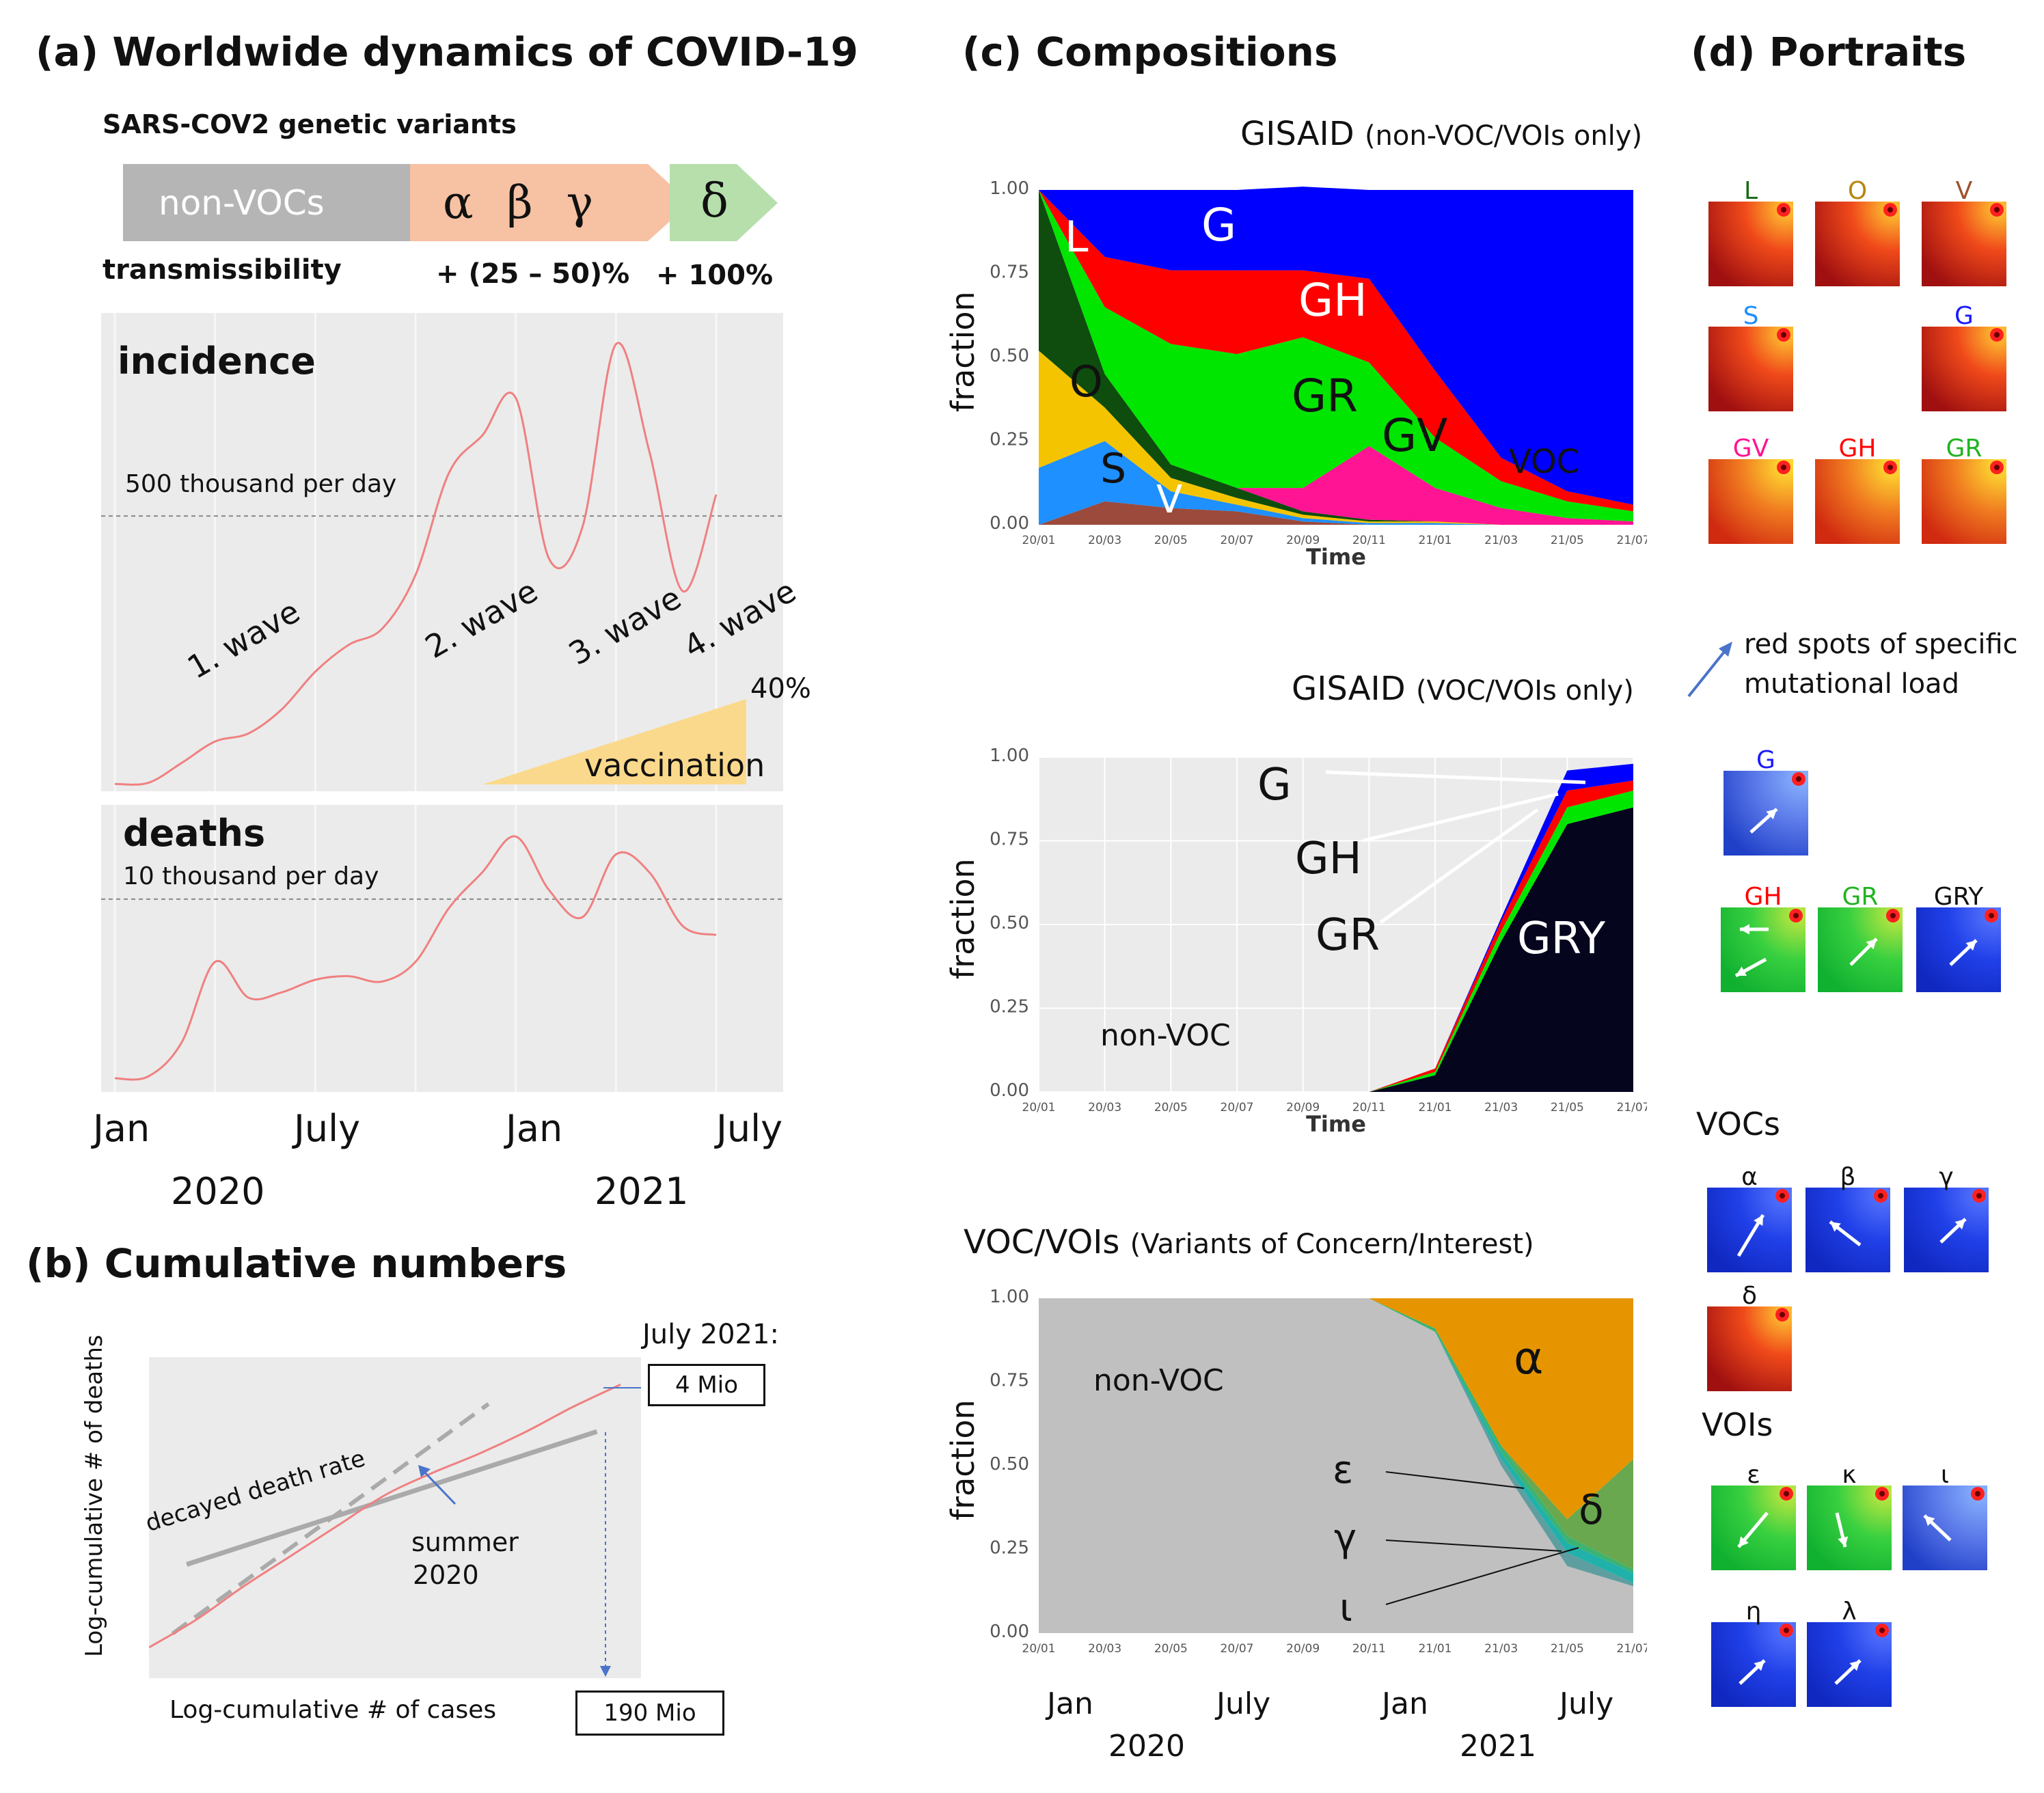  I want to click on label-G: G, so click(1274, 785).